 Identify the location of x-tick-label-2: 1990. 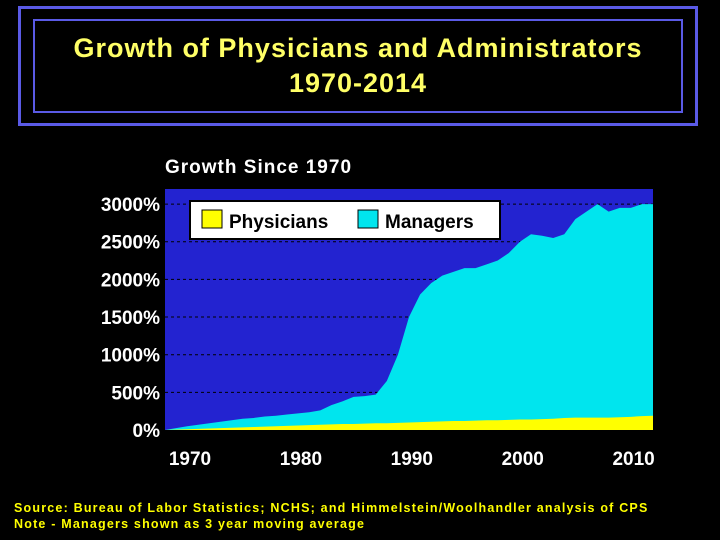
(412, 459).